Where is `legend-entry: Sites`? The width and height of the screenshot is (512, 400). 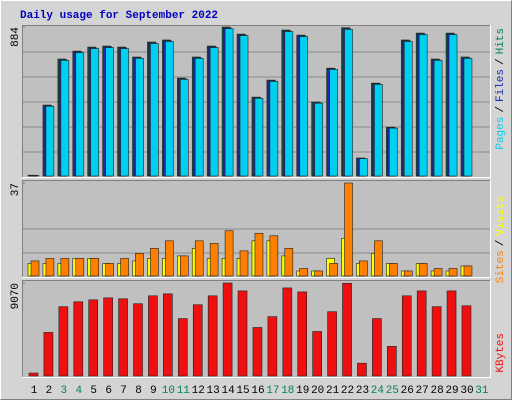 legend-entry: Sites is located at coordinates (501, 266).